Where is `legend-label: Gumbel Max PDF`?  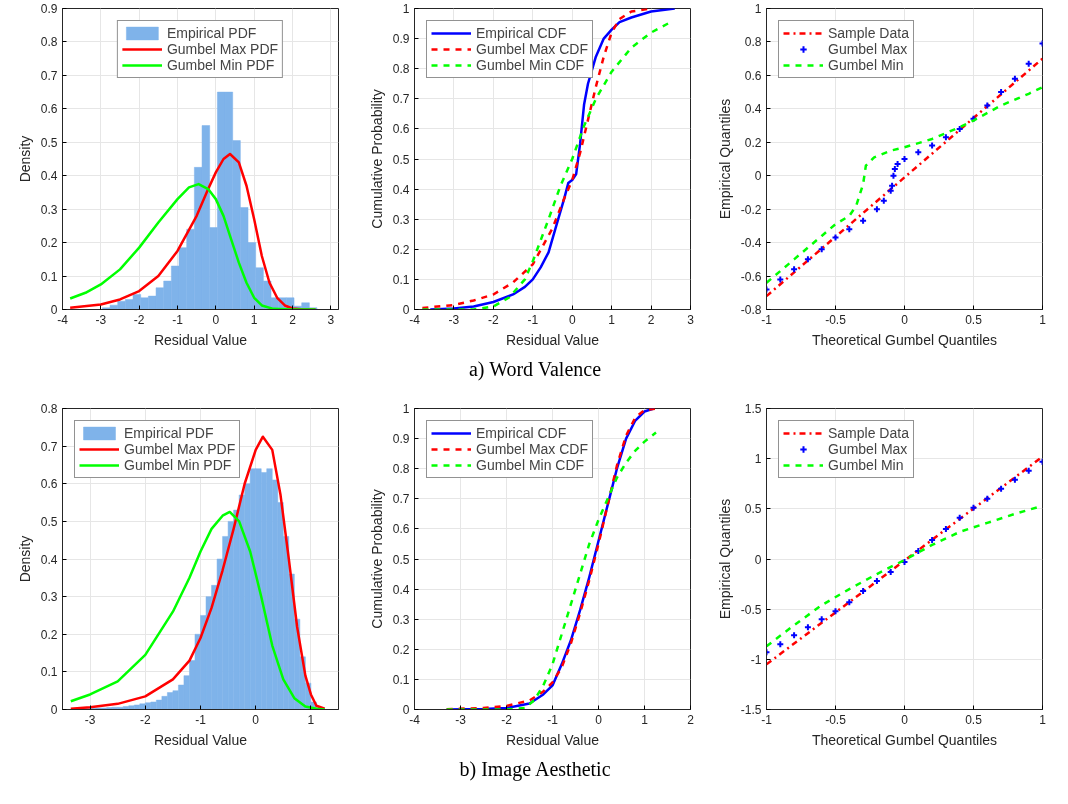
legend-label: Gumbel Max PDF is located at coordinates (180, 449).